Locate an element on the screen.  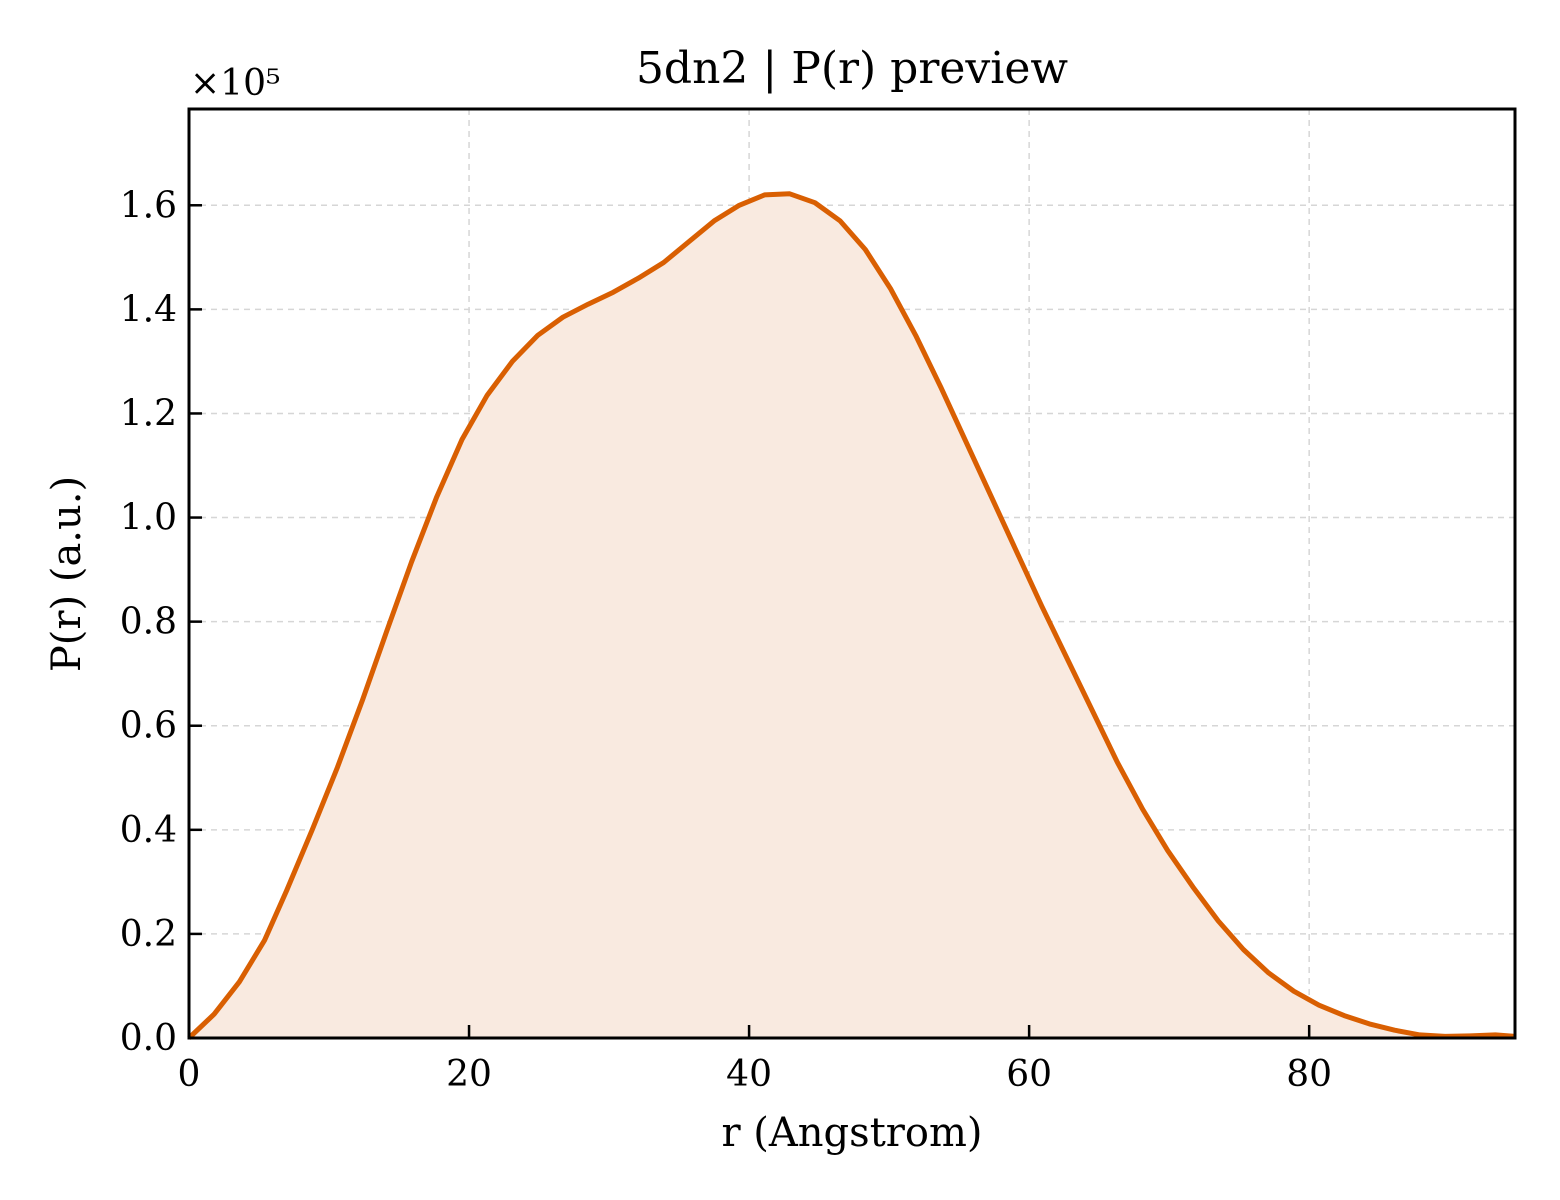
y-tick-label: 1.2 is located at coordinates (148, 413).